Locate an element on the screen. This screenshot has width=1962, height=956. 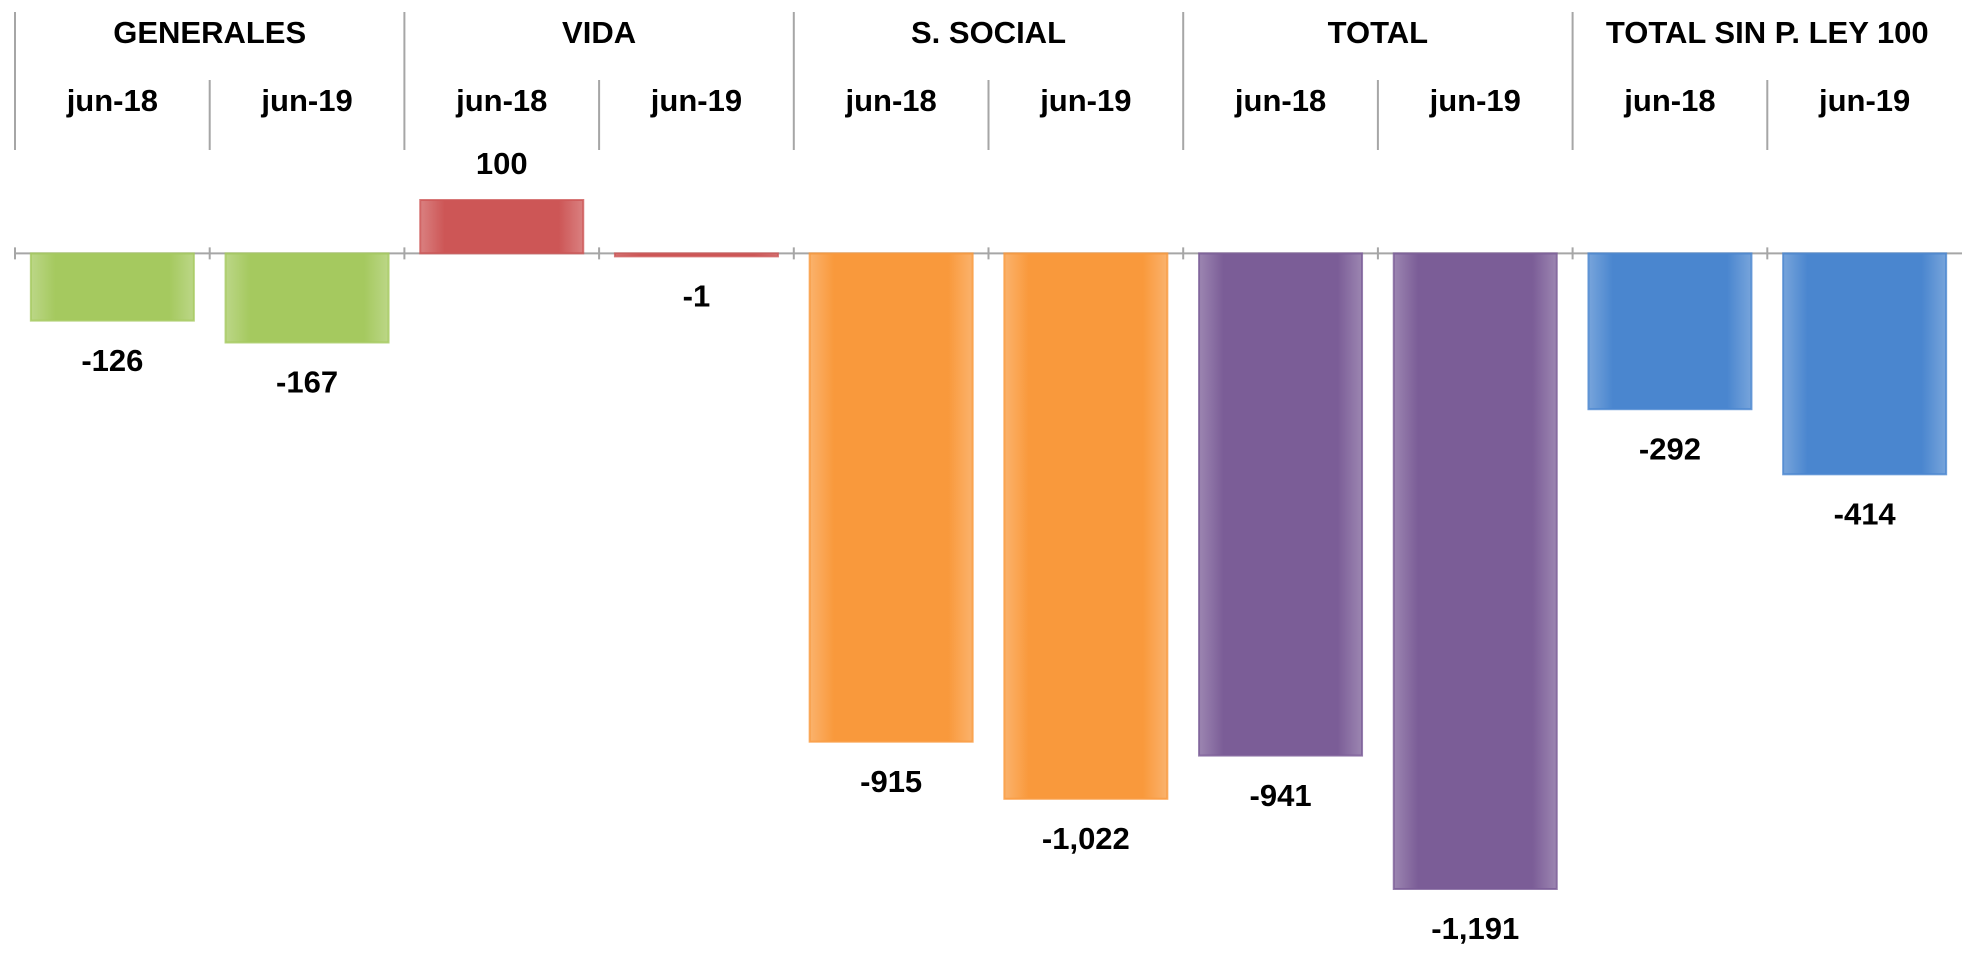
value-label: -915 is located at coordinates (891, 781).